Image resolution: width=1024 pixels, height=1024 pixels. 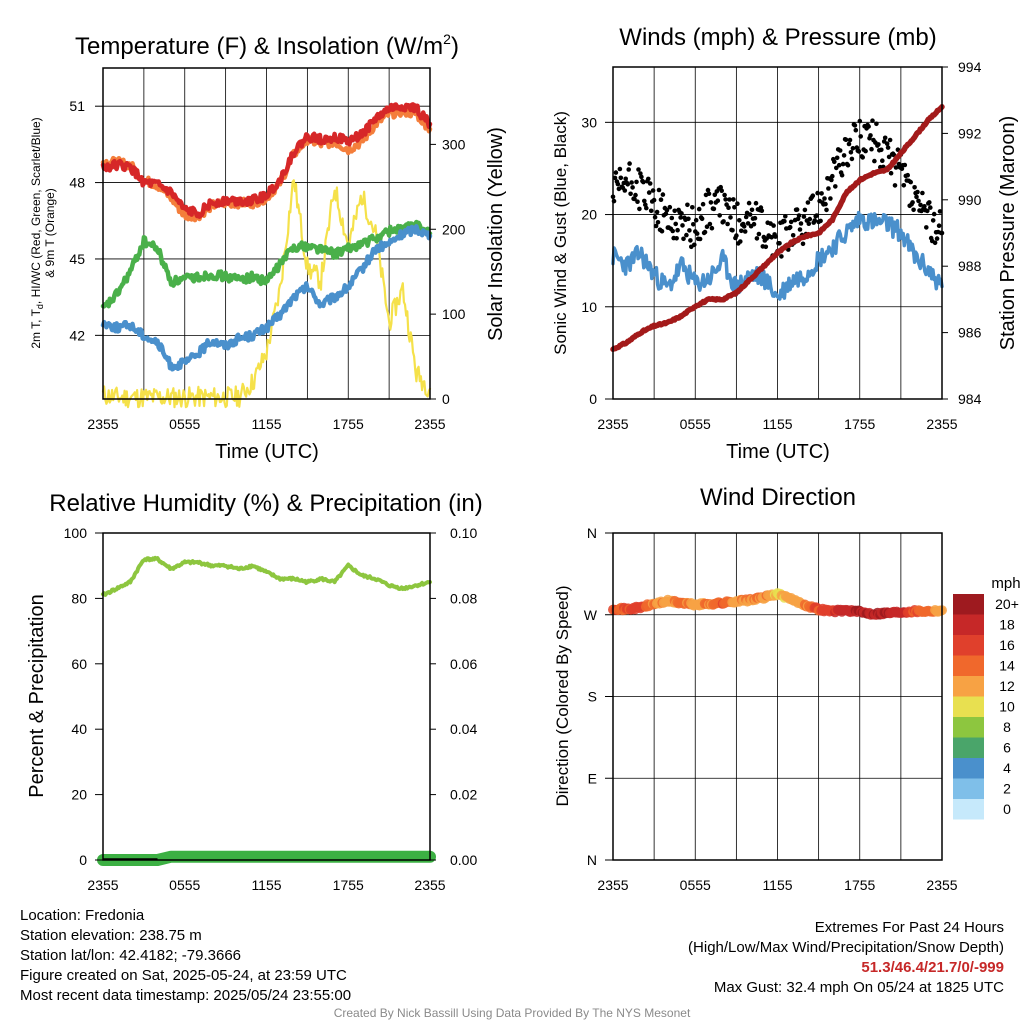 I want to click on winds-y-tick-label: 30, so click(x=589, y=122).